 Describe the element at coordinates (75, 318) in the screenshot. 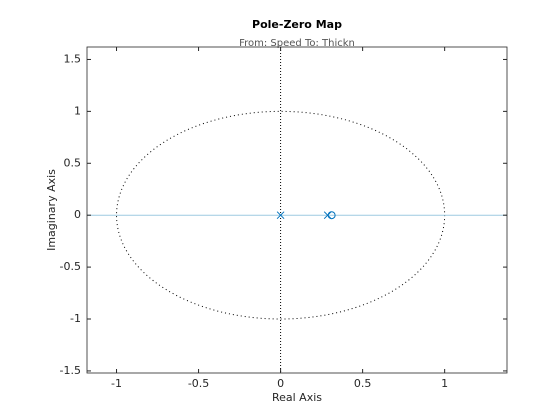

I see `y-tick-label: -1` at that location.